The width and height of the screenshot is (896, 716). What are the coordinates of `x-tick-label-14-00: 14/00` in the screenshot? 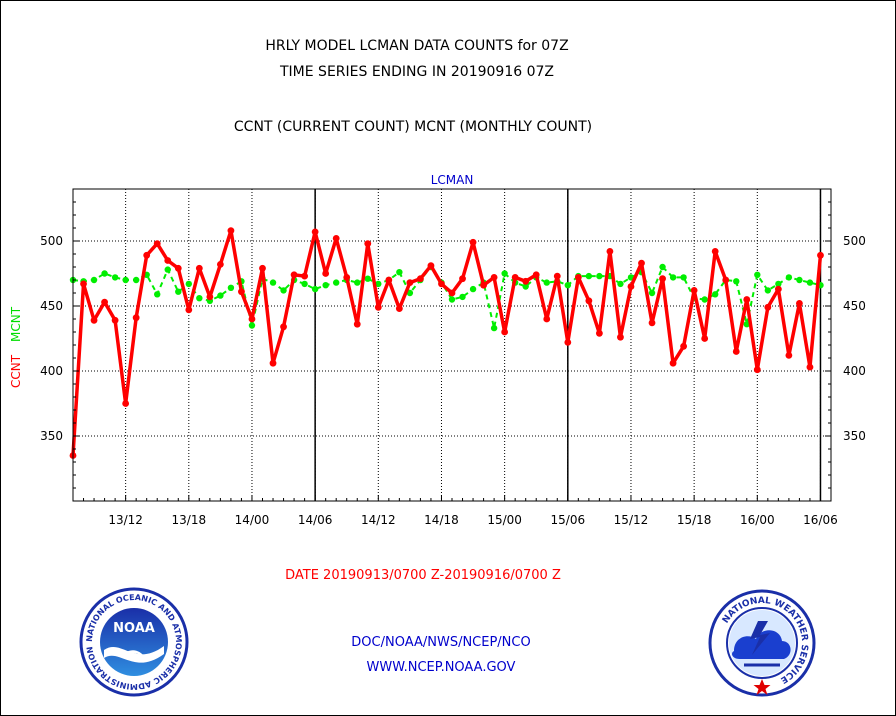 It's located at (252, 520).